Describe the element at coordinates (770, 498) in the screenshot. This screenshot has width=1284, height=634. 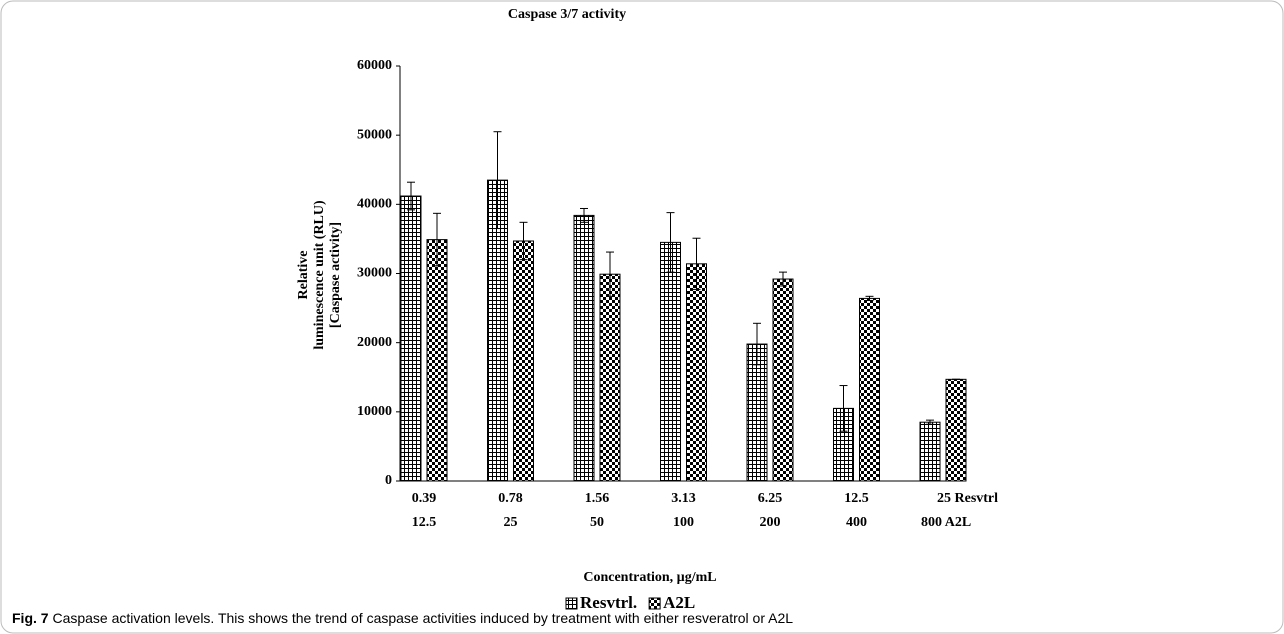
I see `x-tick-label: 6.25` at that location.